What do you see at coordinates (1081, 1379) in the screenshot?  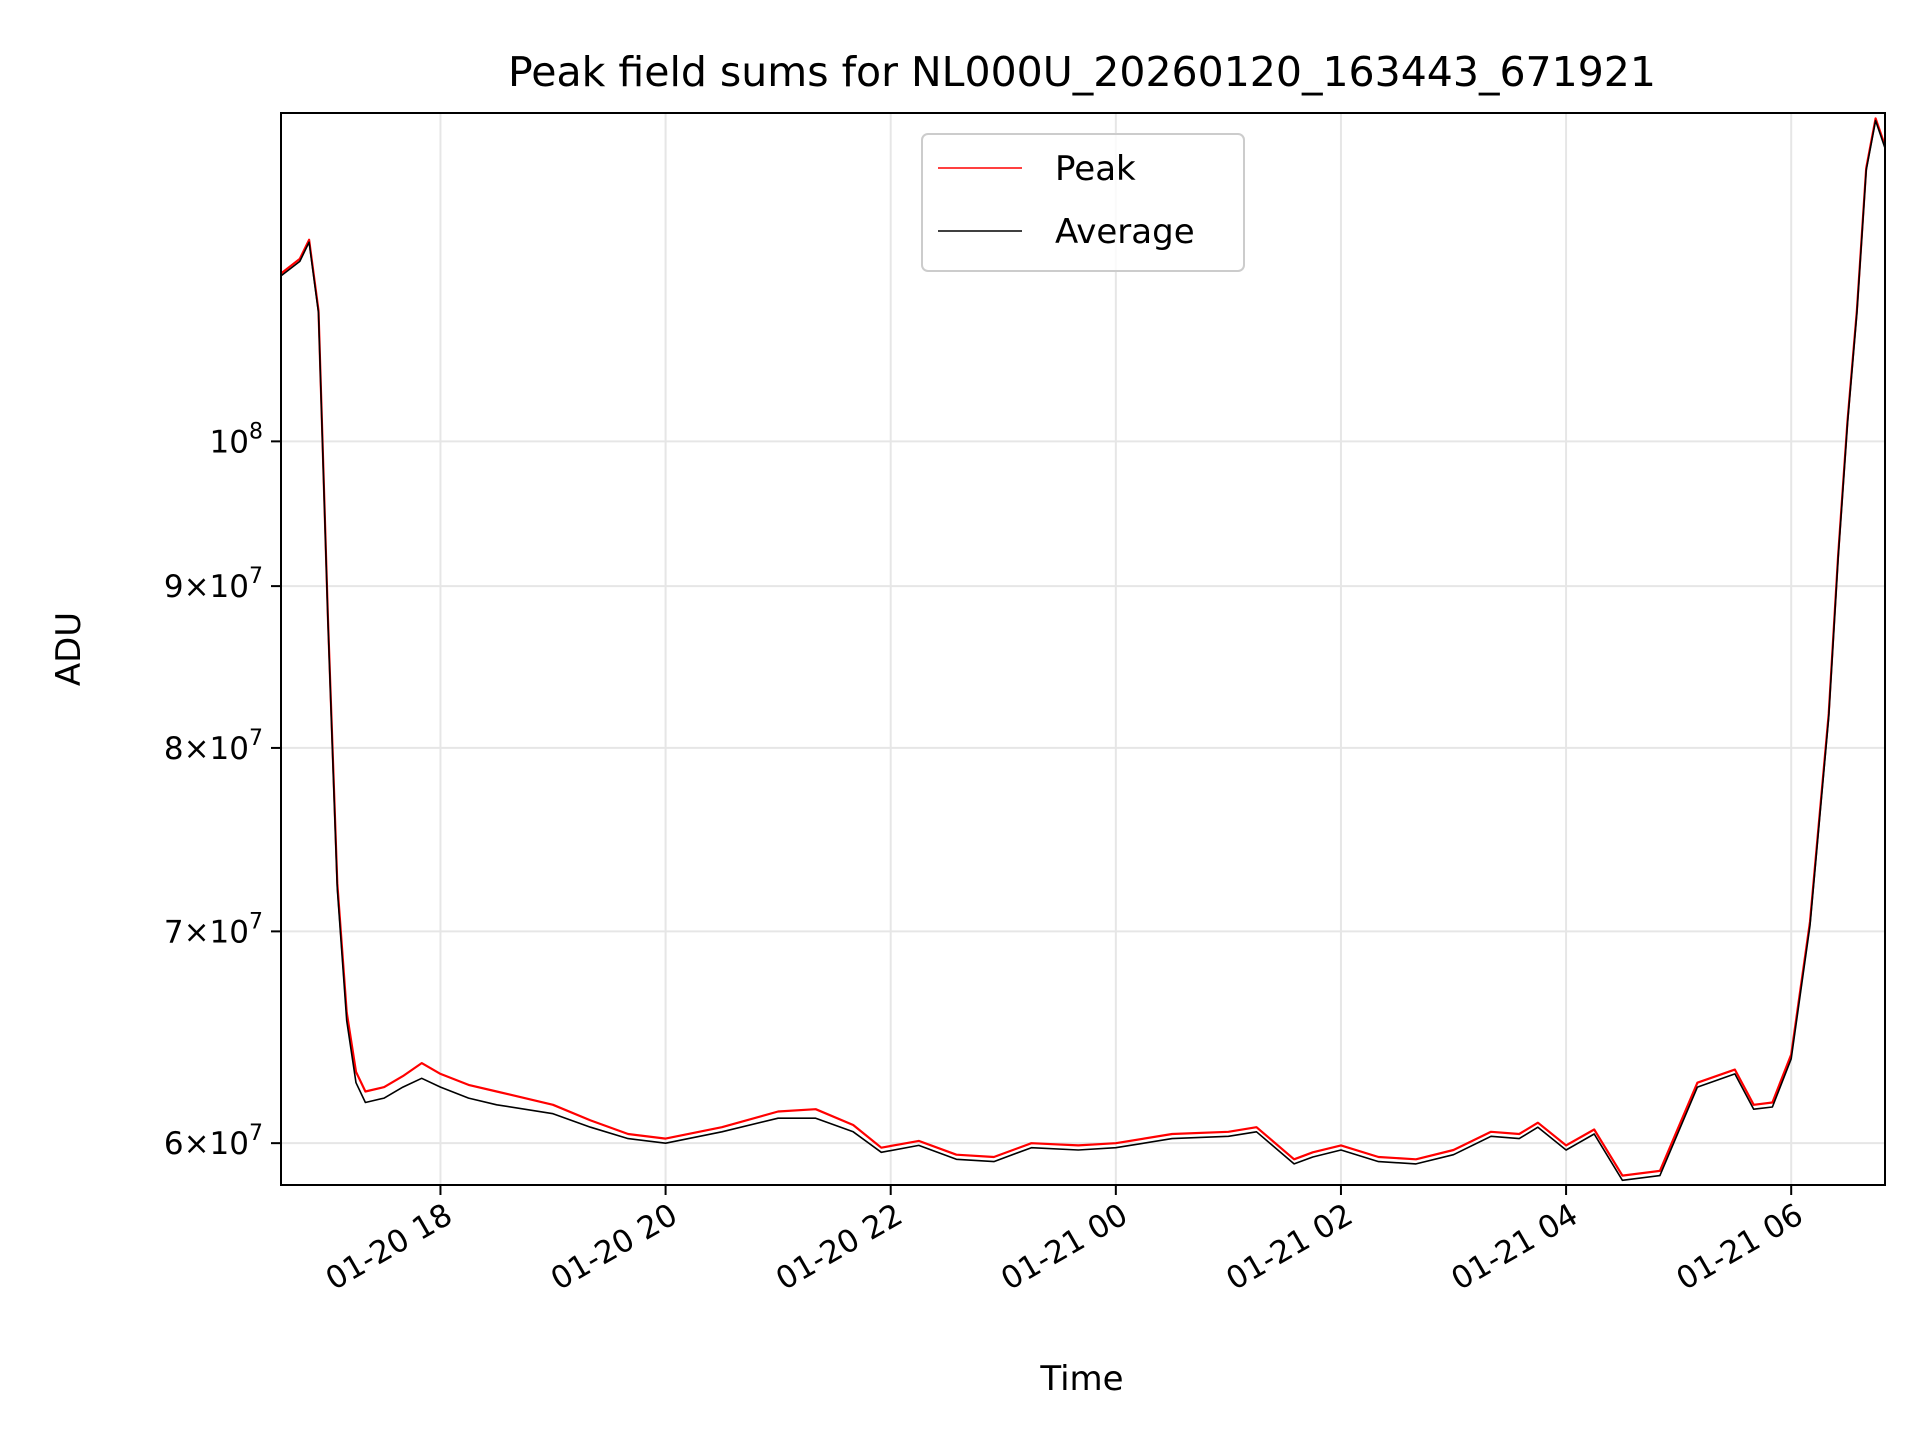 I see `x-axis-label: Time` at bounding box center [1081, 1379].